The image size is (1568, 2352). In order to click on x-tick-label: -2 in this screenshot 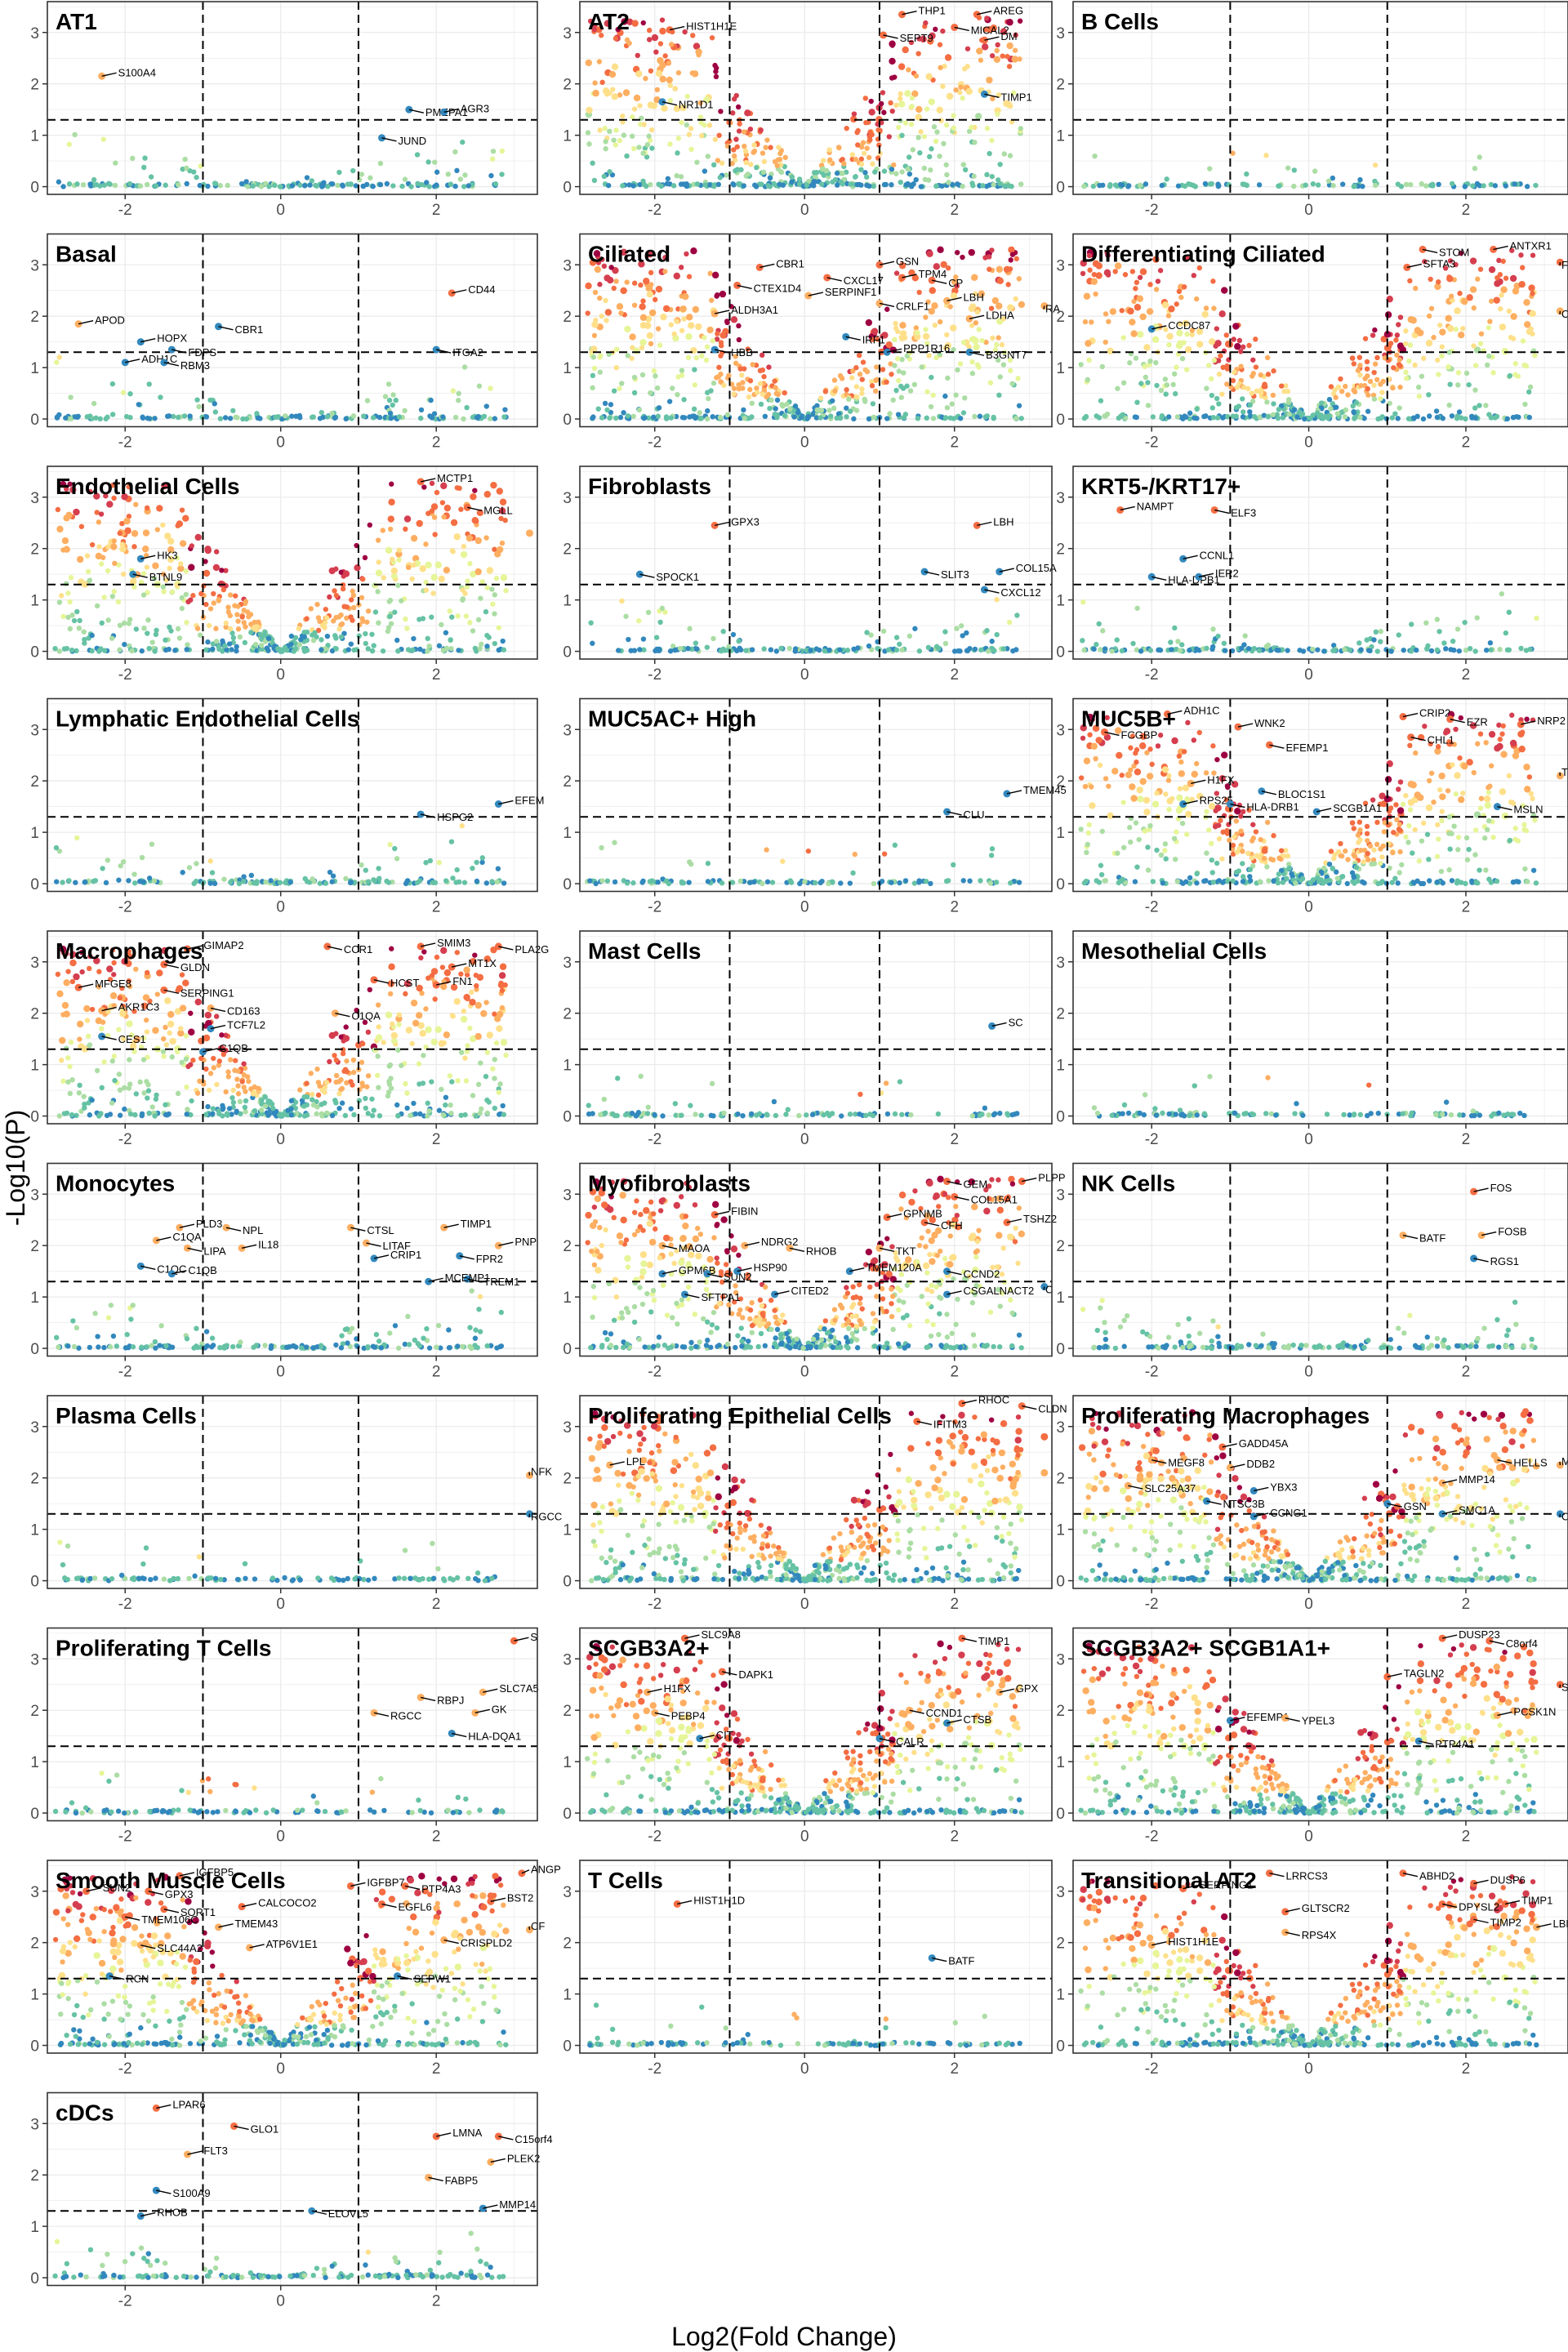, I will do `click(1152, 675)`.